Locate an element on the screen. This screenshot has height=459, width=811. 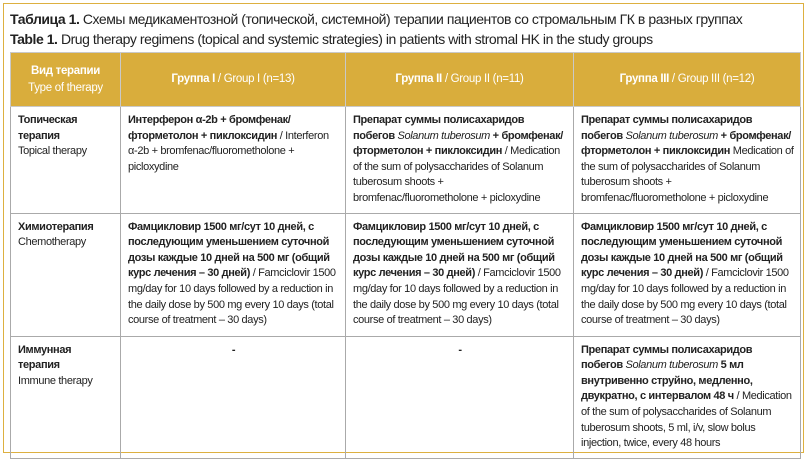
header-group-1-en: / Group I (n=13) is located at coordinates (255, 79).